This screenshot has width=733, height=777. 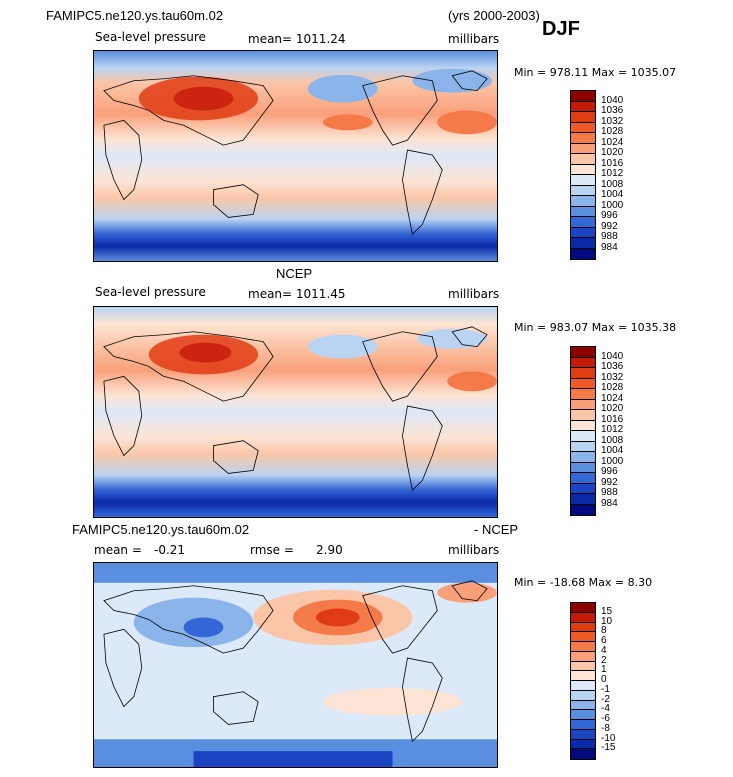 I want to click on colorbar-tick-label: 0, so click(x=604, y=679).